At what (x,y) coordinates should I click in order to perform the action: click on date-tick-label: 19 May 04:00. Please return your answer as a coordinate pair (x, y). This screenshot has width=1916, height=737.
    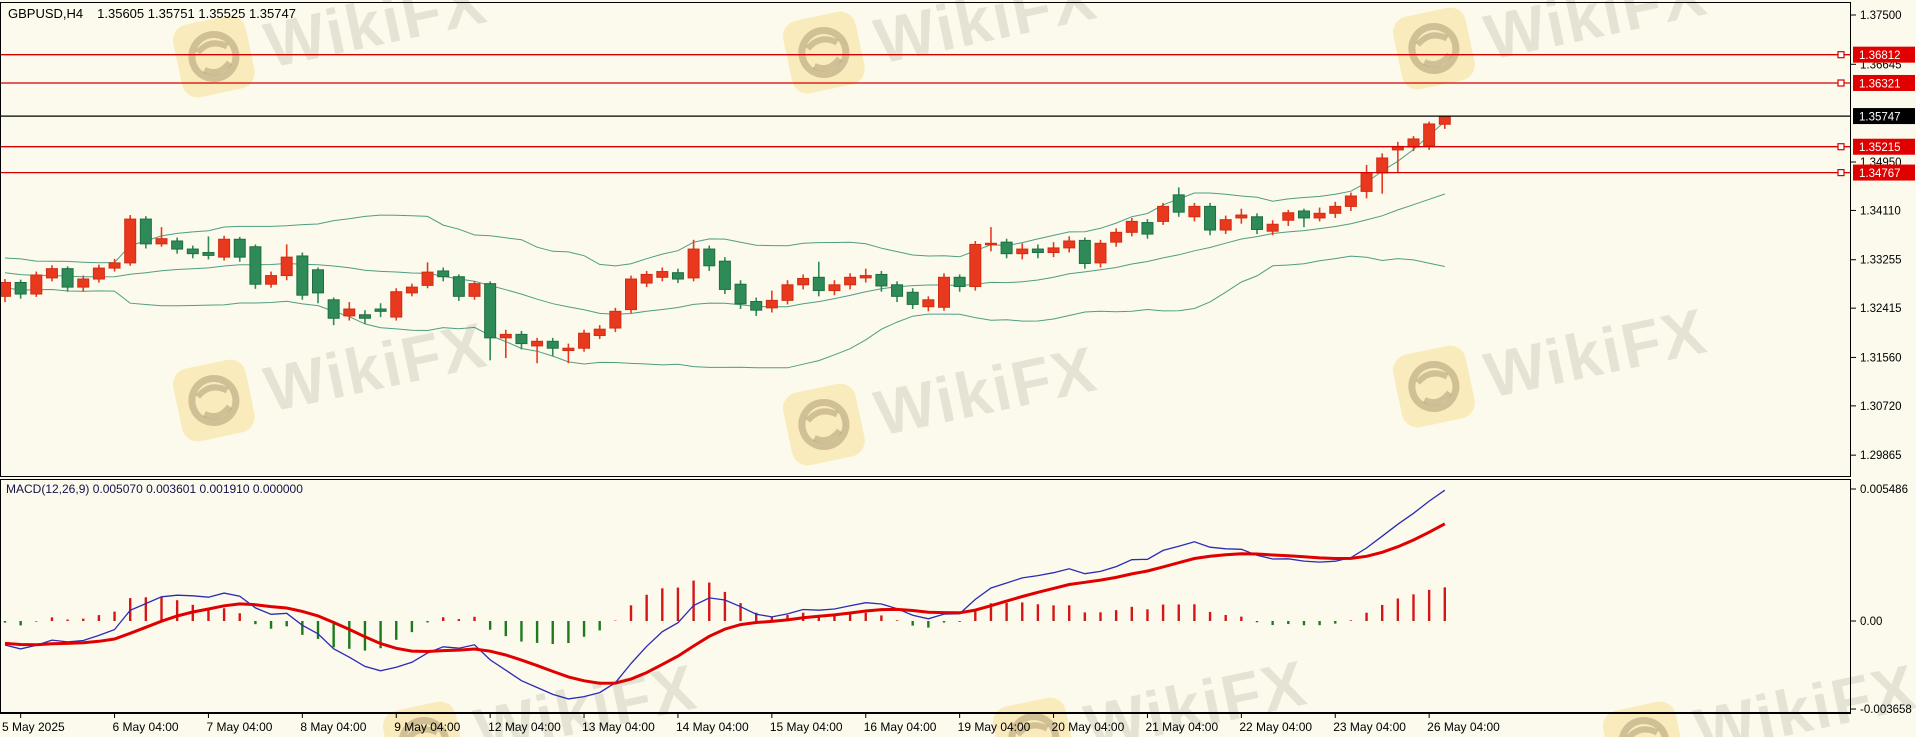
    Looking at the image, I should click on (994, 727).